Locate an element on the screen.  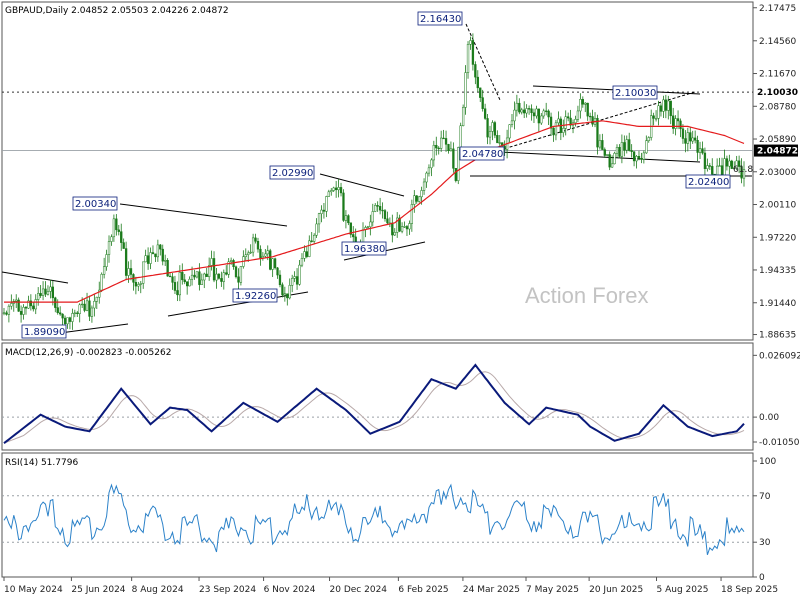
rsi-tick-label: 30 is located at coordinates (765, 543).